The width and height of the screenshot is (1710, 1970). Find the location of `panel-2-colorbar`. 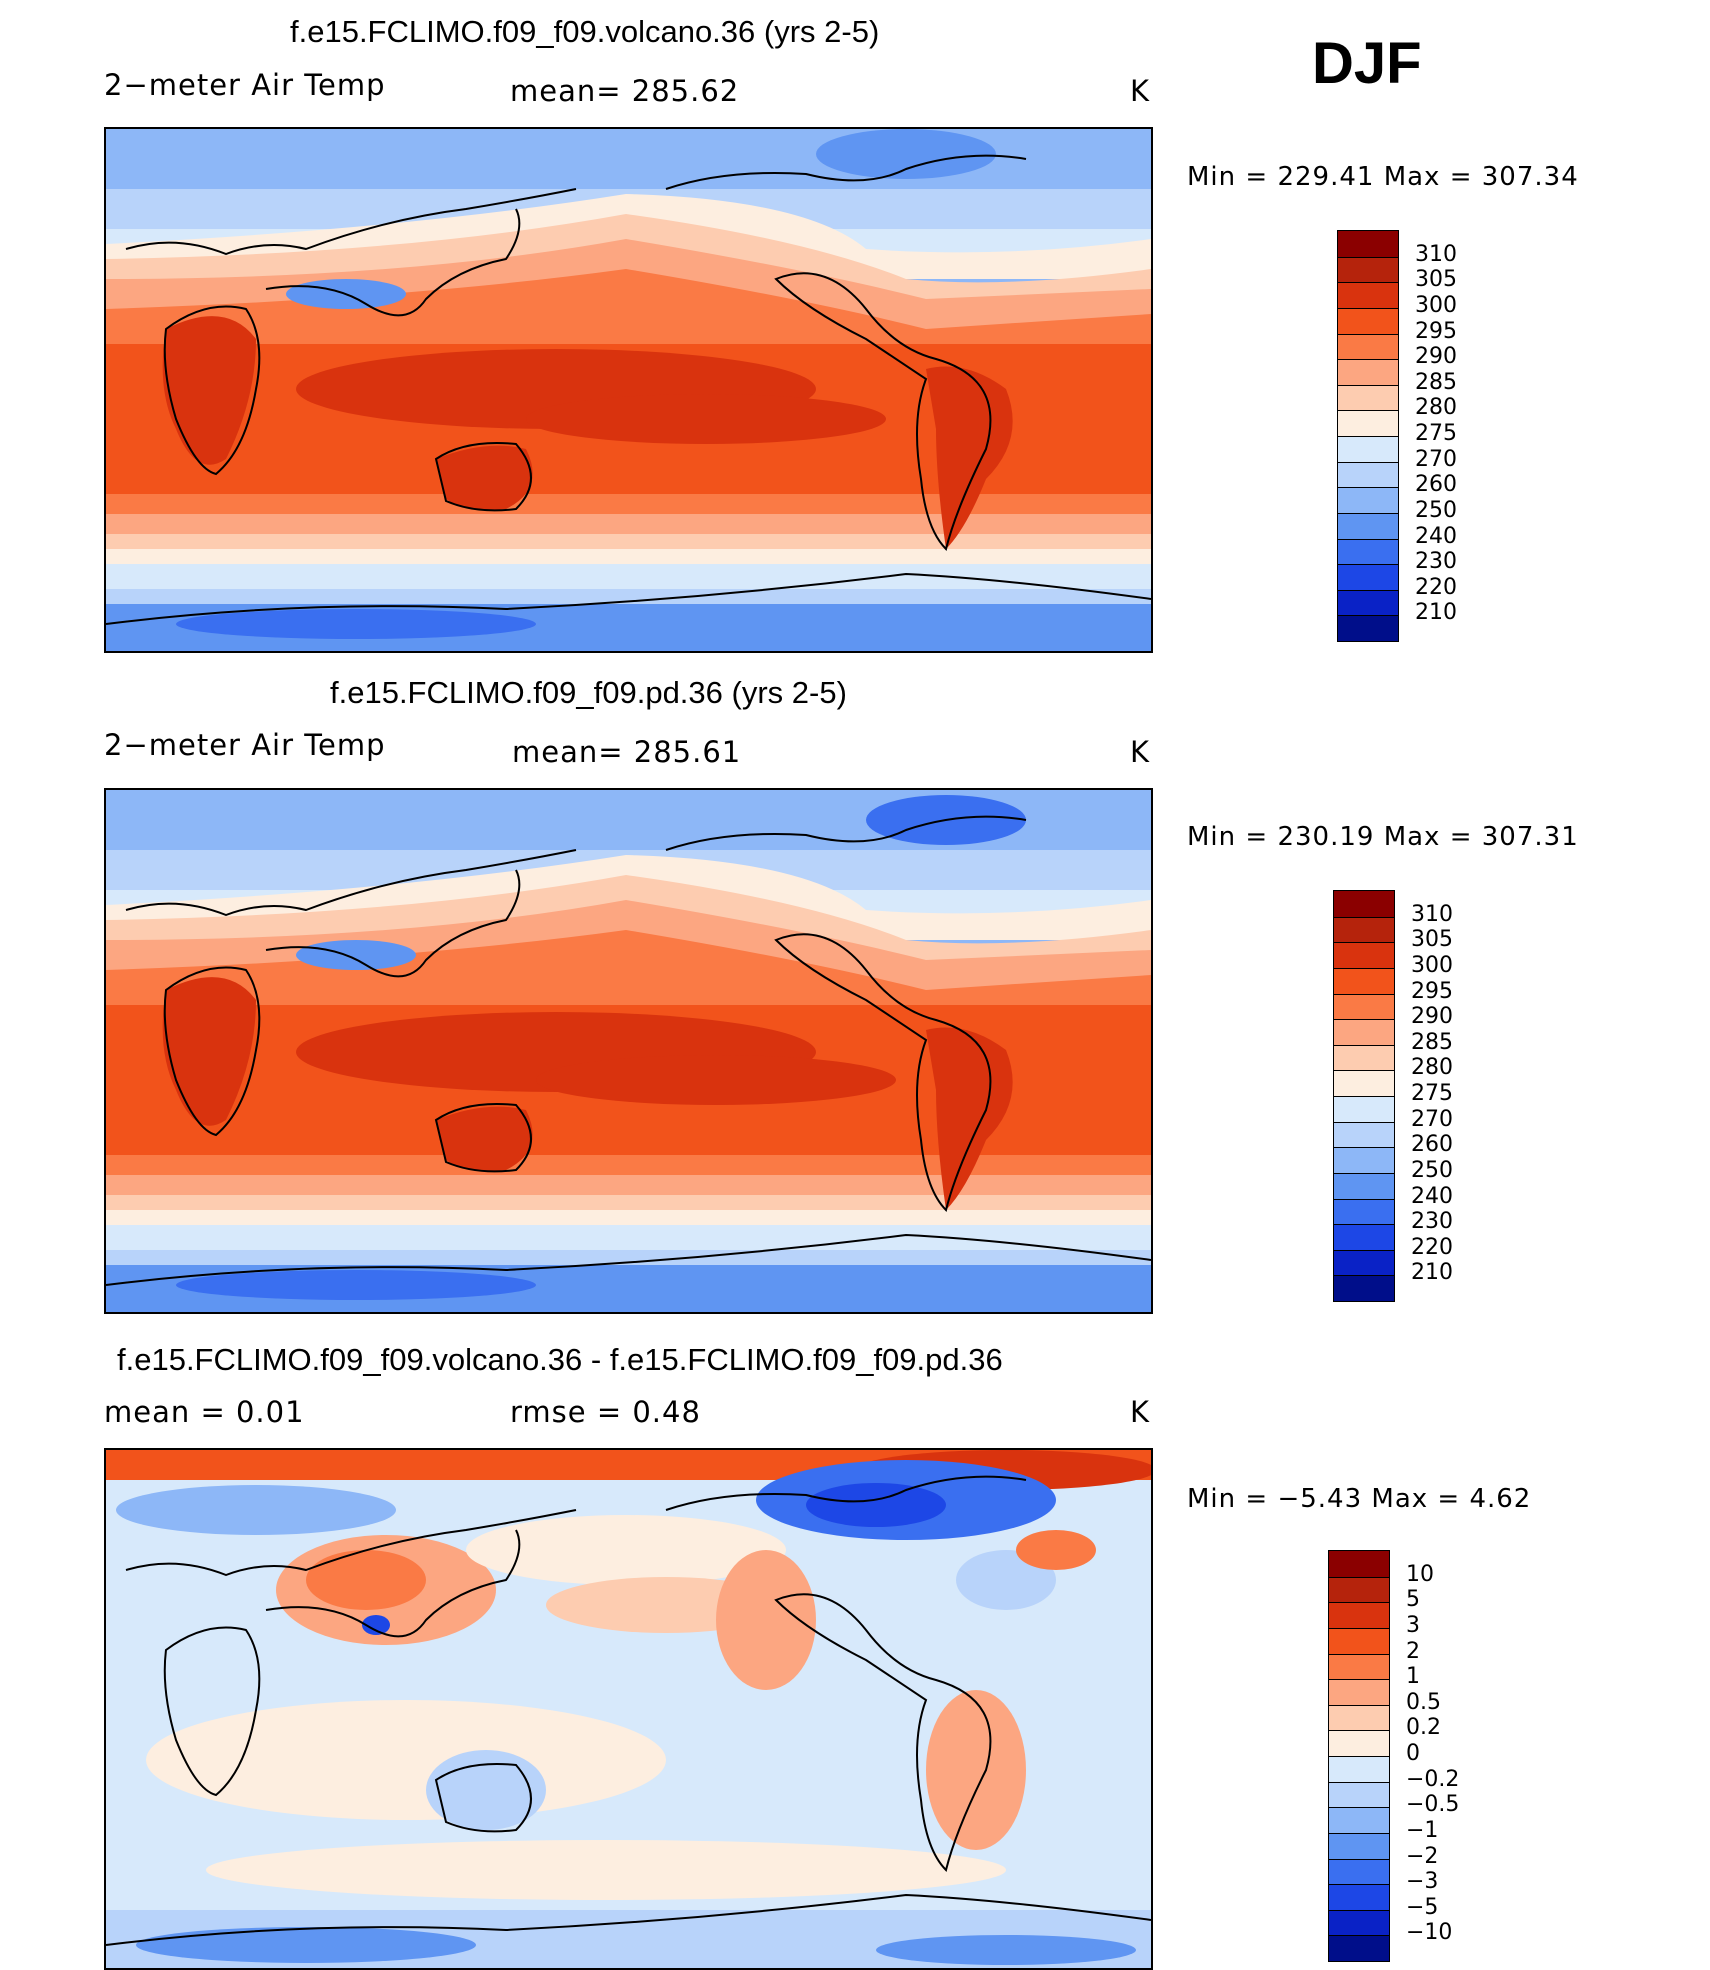

panel-2-colorbar is located at coordinates (1364, 1096).